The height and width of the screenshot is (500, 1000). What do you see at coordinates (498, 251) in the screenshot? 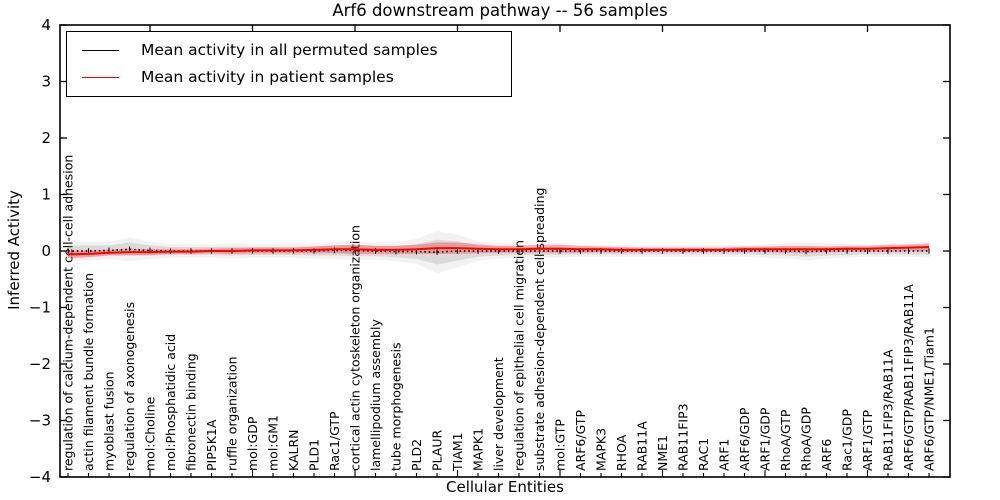
I see `patient-mean-line` at bounding box center [498, 251].